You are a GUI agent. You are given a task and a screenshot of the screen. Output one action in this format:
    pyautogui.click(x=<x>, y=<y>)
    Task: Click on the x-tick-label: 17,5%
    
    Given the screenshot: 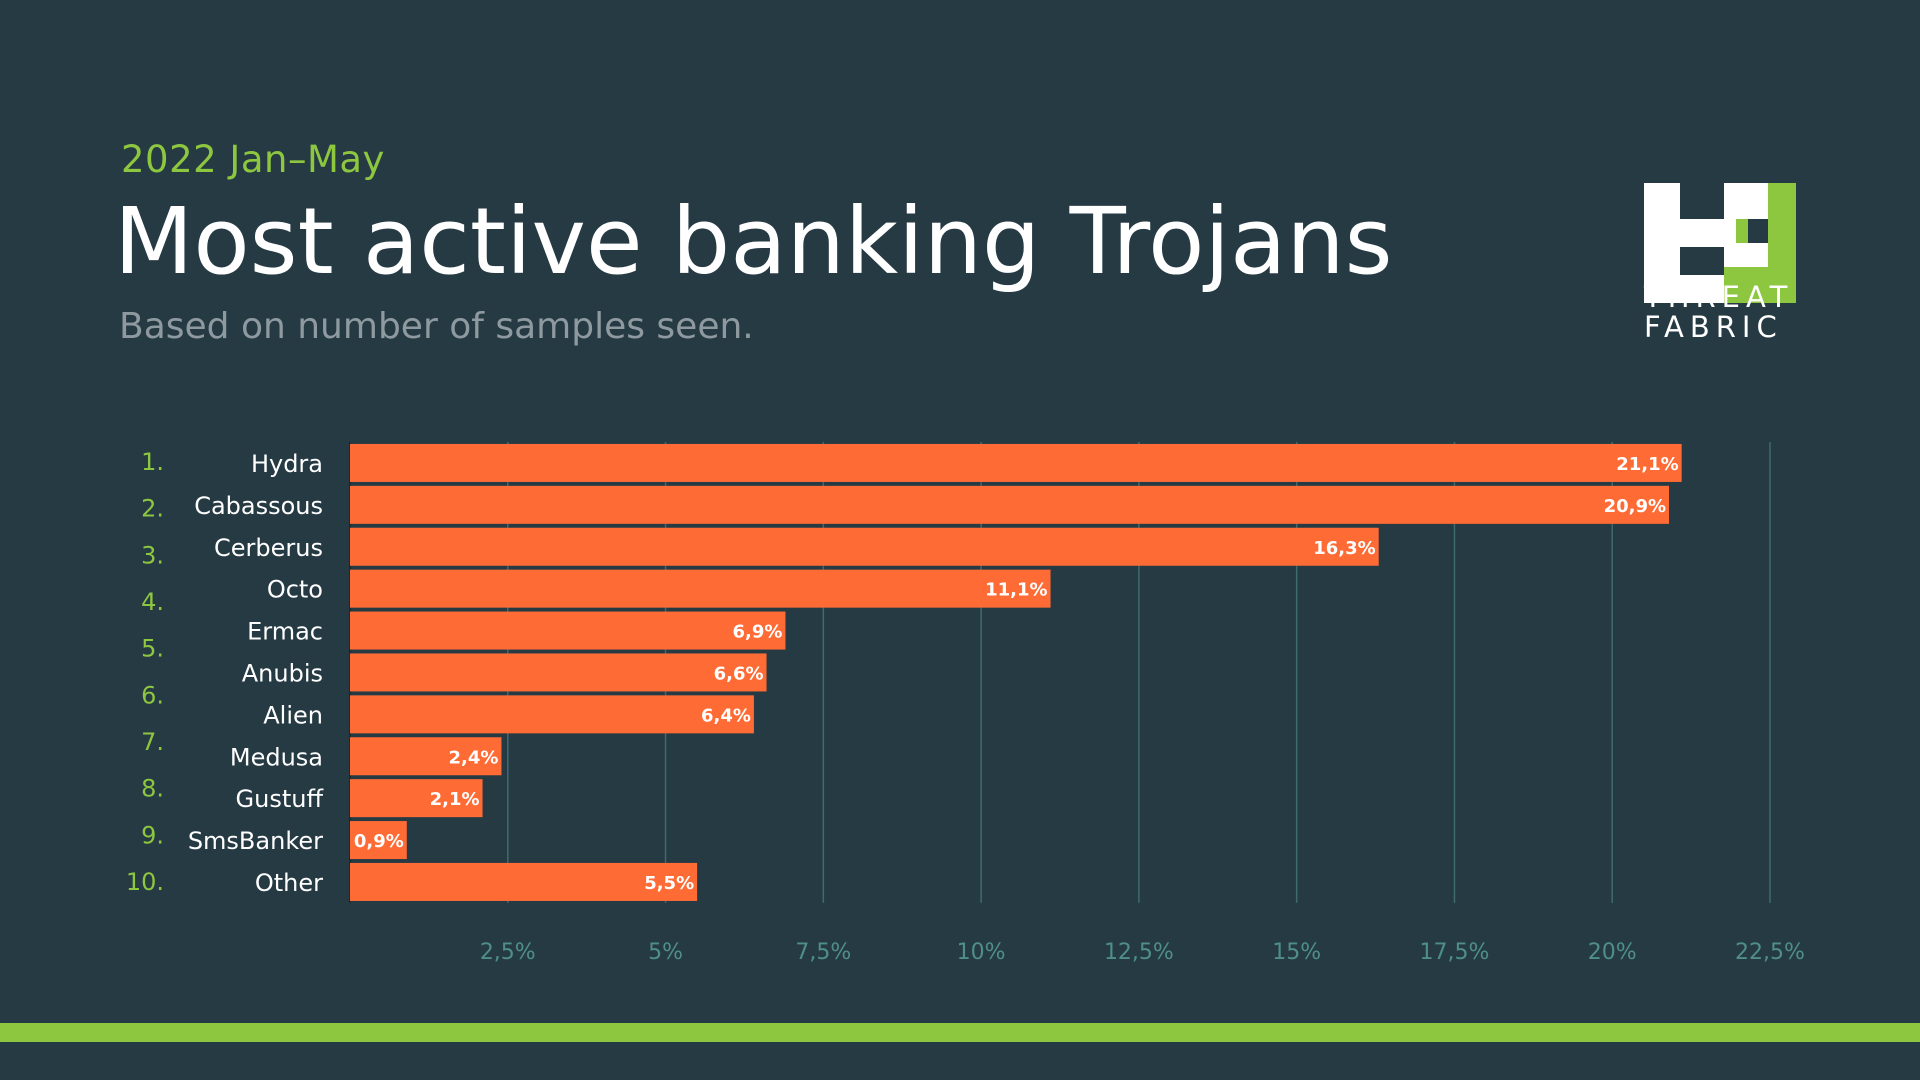 What is the action you would take?
    pyautogui.click(x=1454, y=952)
    